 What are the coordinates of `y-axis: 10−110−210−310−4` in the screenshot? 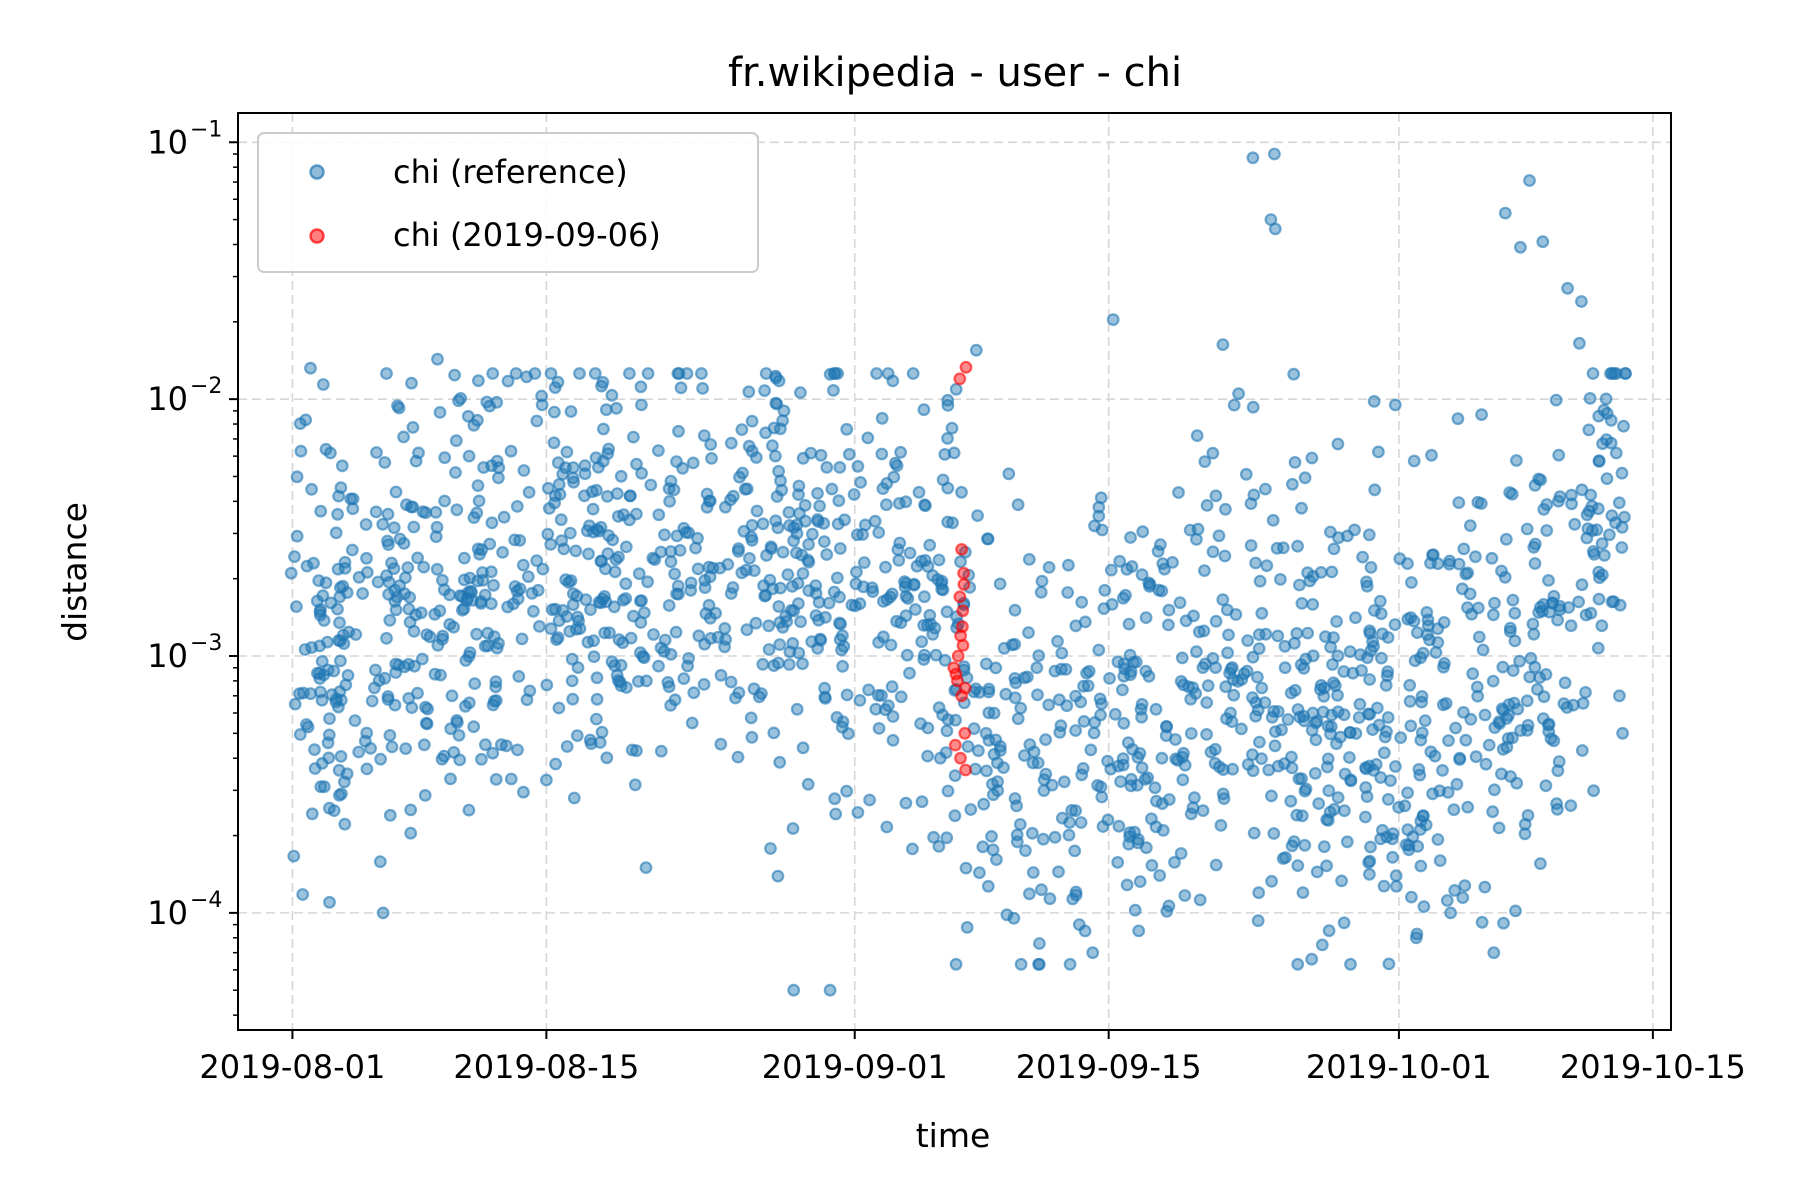 It's located at (192, 566).